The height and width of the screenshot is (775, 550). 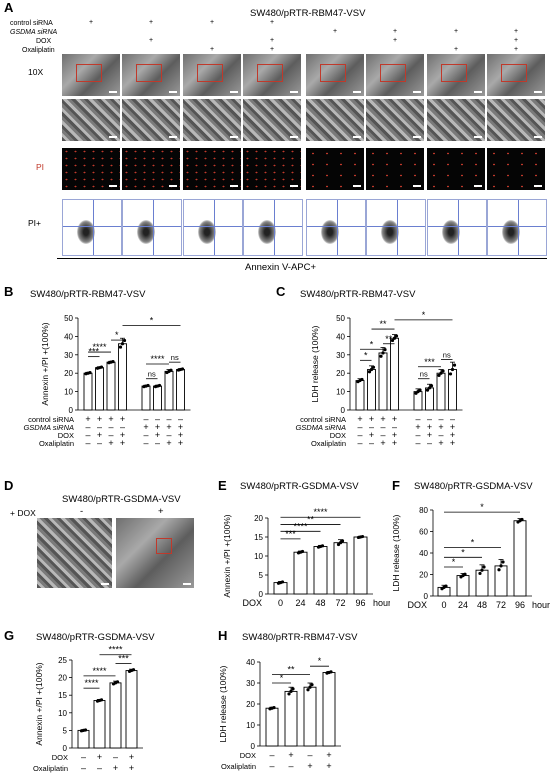 I want to click on panel-d-col-minus: -, so click(x=82, y=511).